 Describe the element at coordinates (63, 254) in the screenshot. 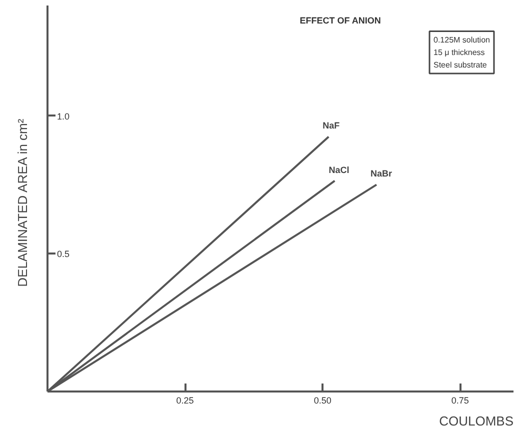

I see `y-tick-label: 0.5` at that location.